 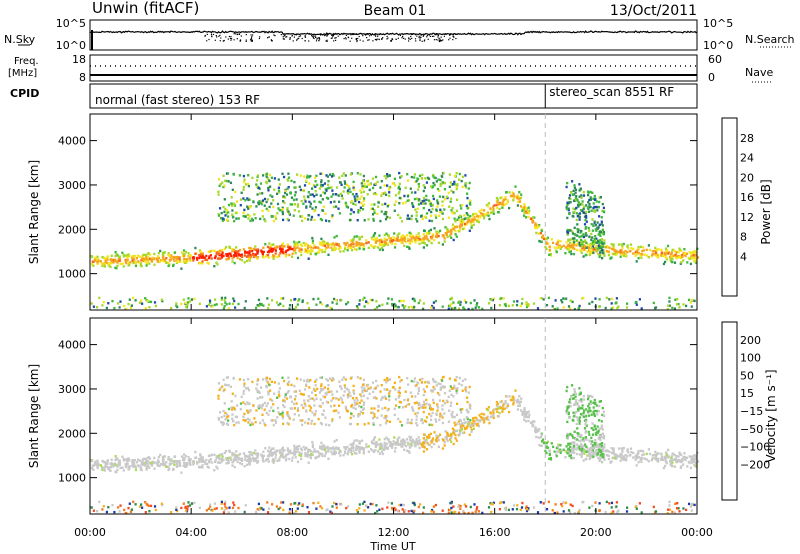 I want to click on freq-right-tick-top: 60, so click(x=715, y=59).